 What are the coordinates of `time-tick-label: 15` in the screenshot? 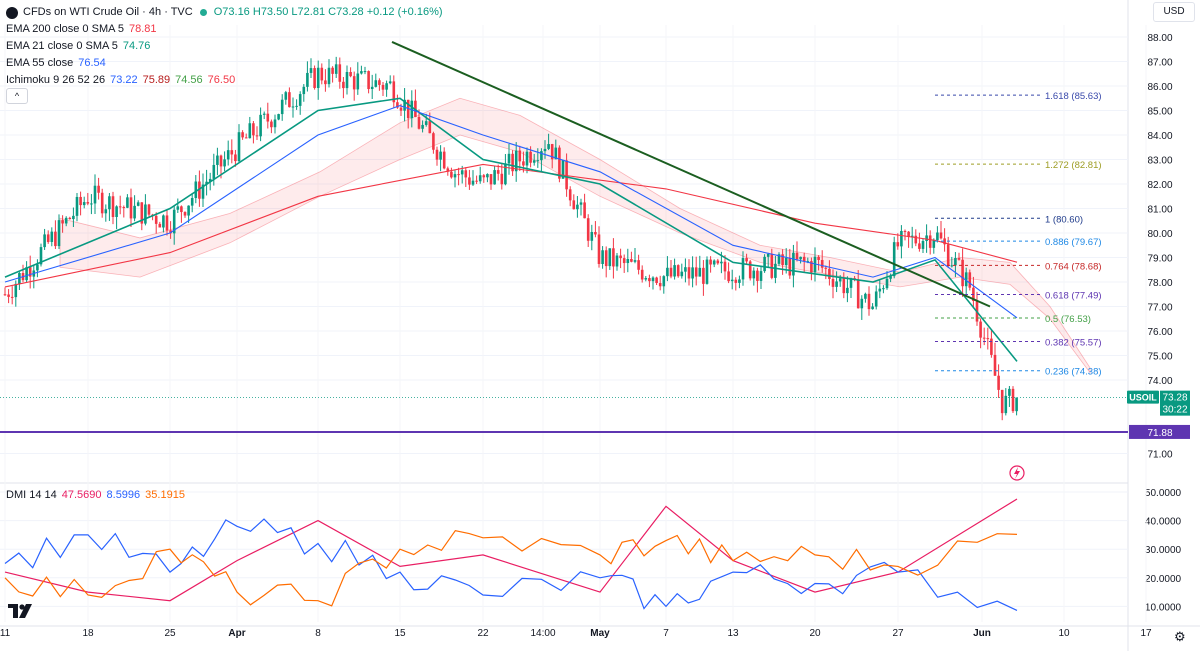 It's located at (400, 633).